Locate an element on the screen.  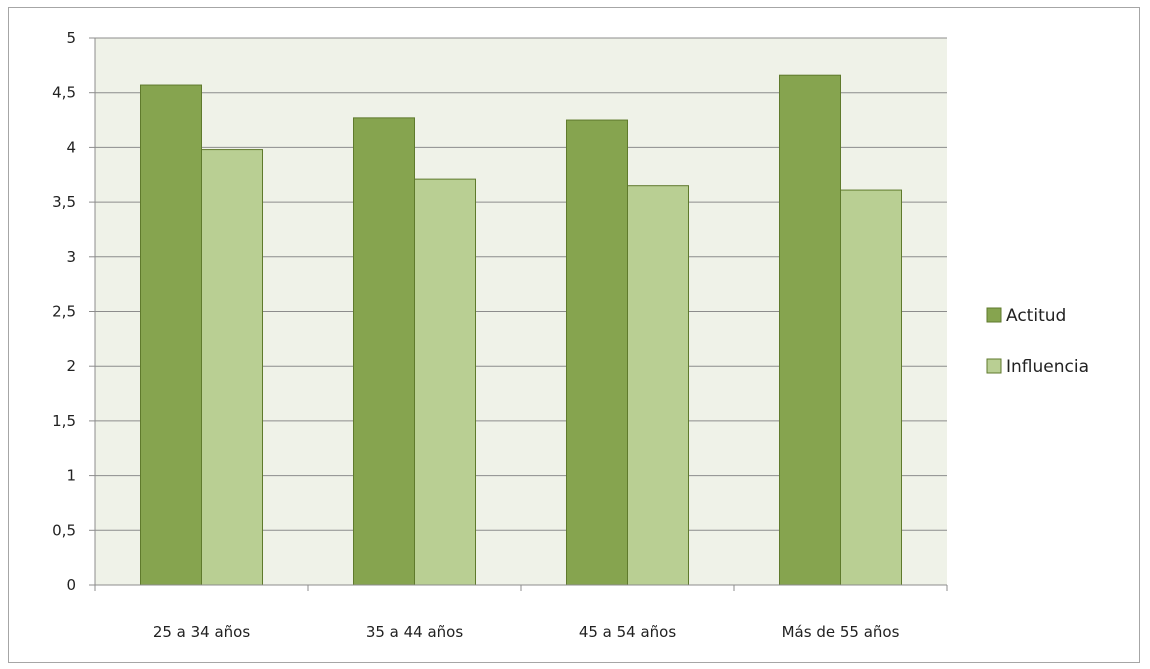
y-tick-label: 2 is located at coordinates (71, 366).